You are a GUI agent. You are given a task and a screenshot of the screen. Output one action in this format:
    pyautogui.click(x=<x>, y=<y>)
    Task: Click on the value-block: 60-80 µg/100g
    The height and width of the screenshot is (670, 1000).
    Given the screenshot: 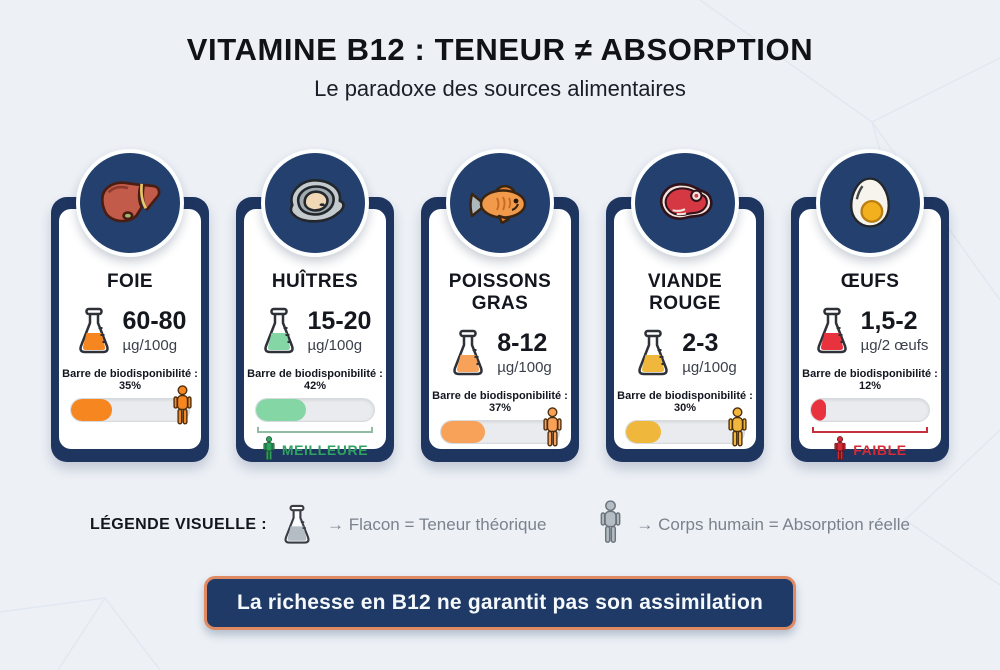 What is the action you would take?
    pyautogui.click(x=154, y=330)
    